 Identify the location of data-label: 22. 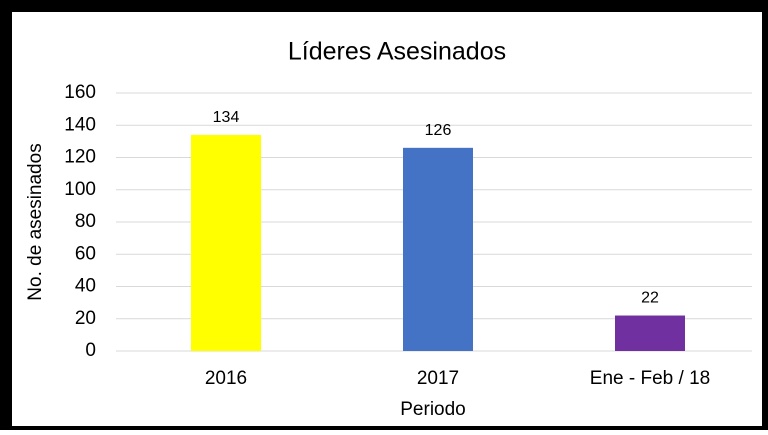
(650, 298).